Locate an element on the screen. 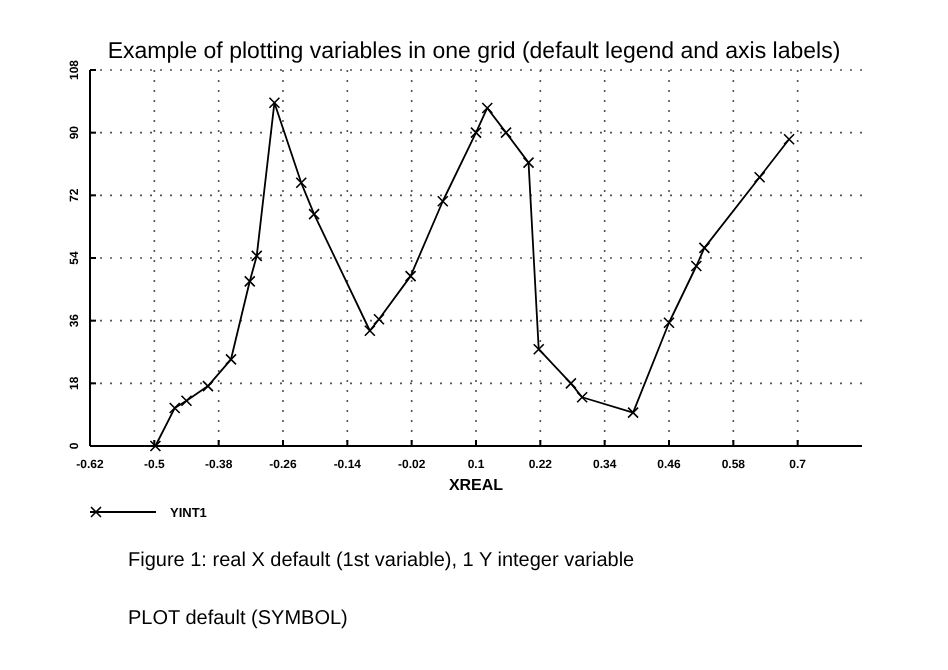  text: PLOT default (SYMBOL) is located at coordinates (238, 619).